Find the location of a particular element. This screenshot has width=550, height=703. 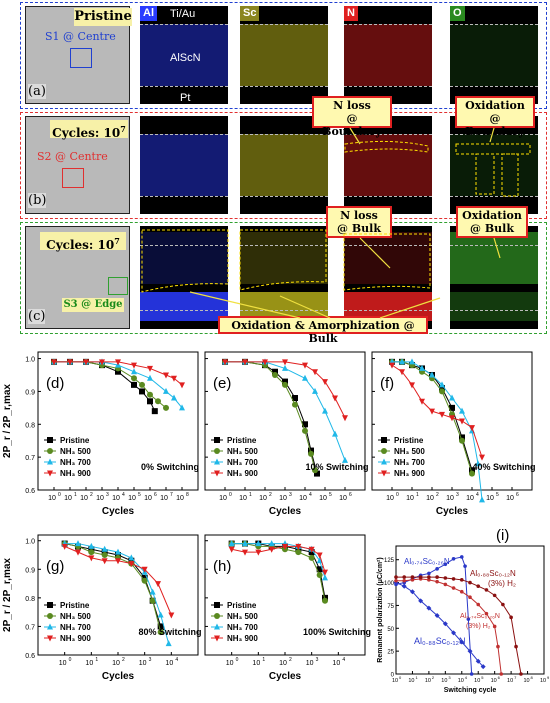

x-tick-exp: 0 is located at coordinates (230, 495).